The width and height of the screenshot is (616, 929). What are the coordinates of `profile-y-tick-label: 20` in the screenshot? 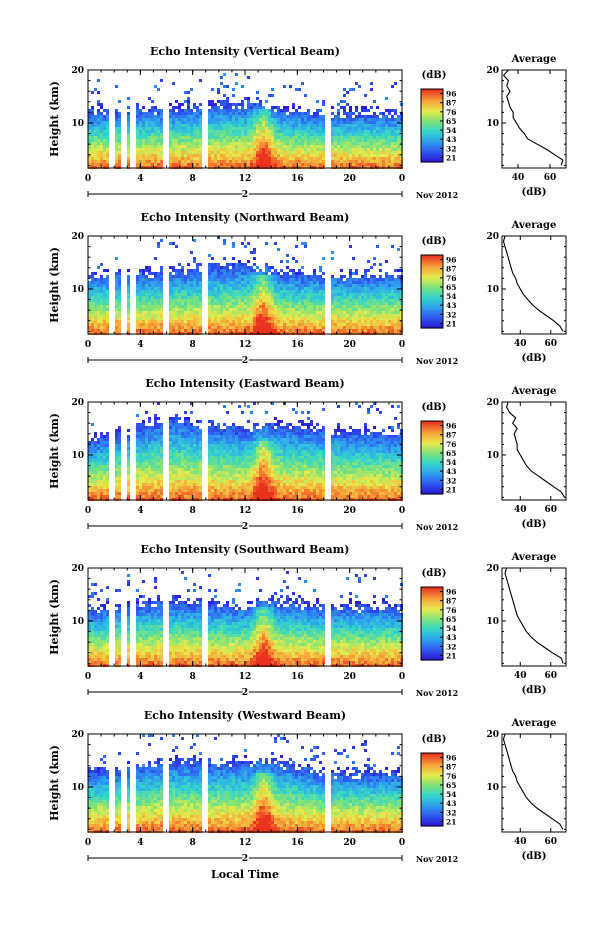 It's located at (492, 237).